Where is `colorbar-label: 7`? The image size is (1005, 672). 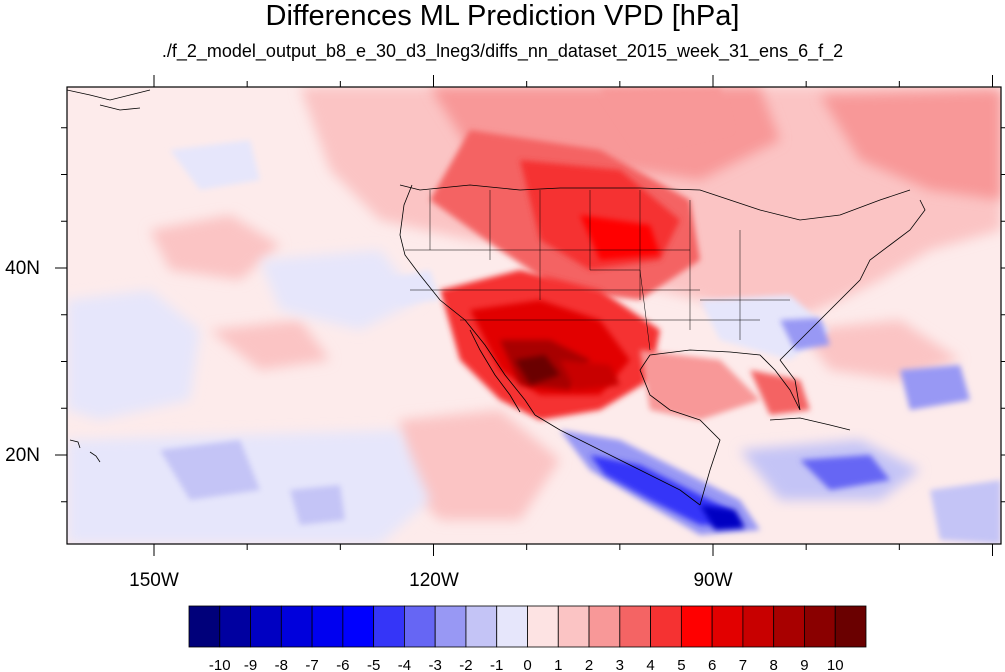
colorbar-label: 7 is located at coordinates (743, 664).